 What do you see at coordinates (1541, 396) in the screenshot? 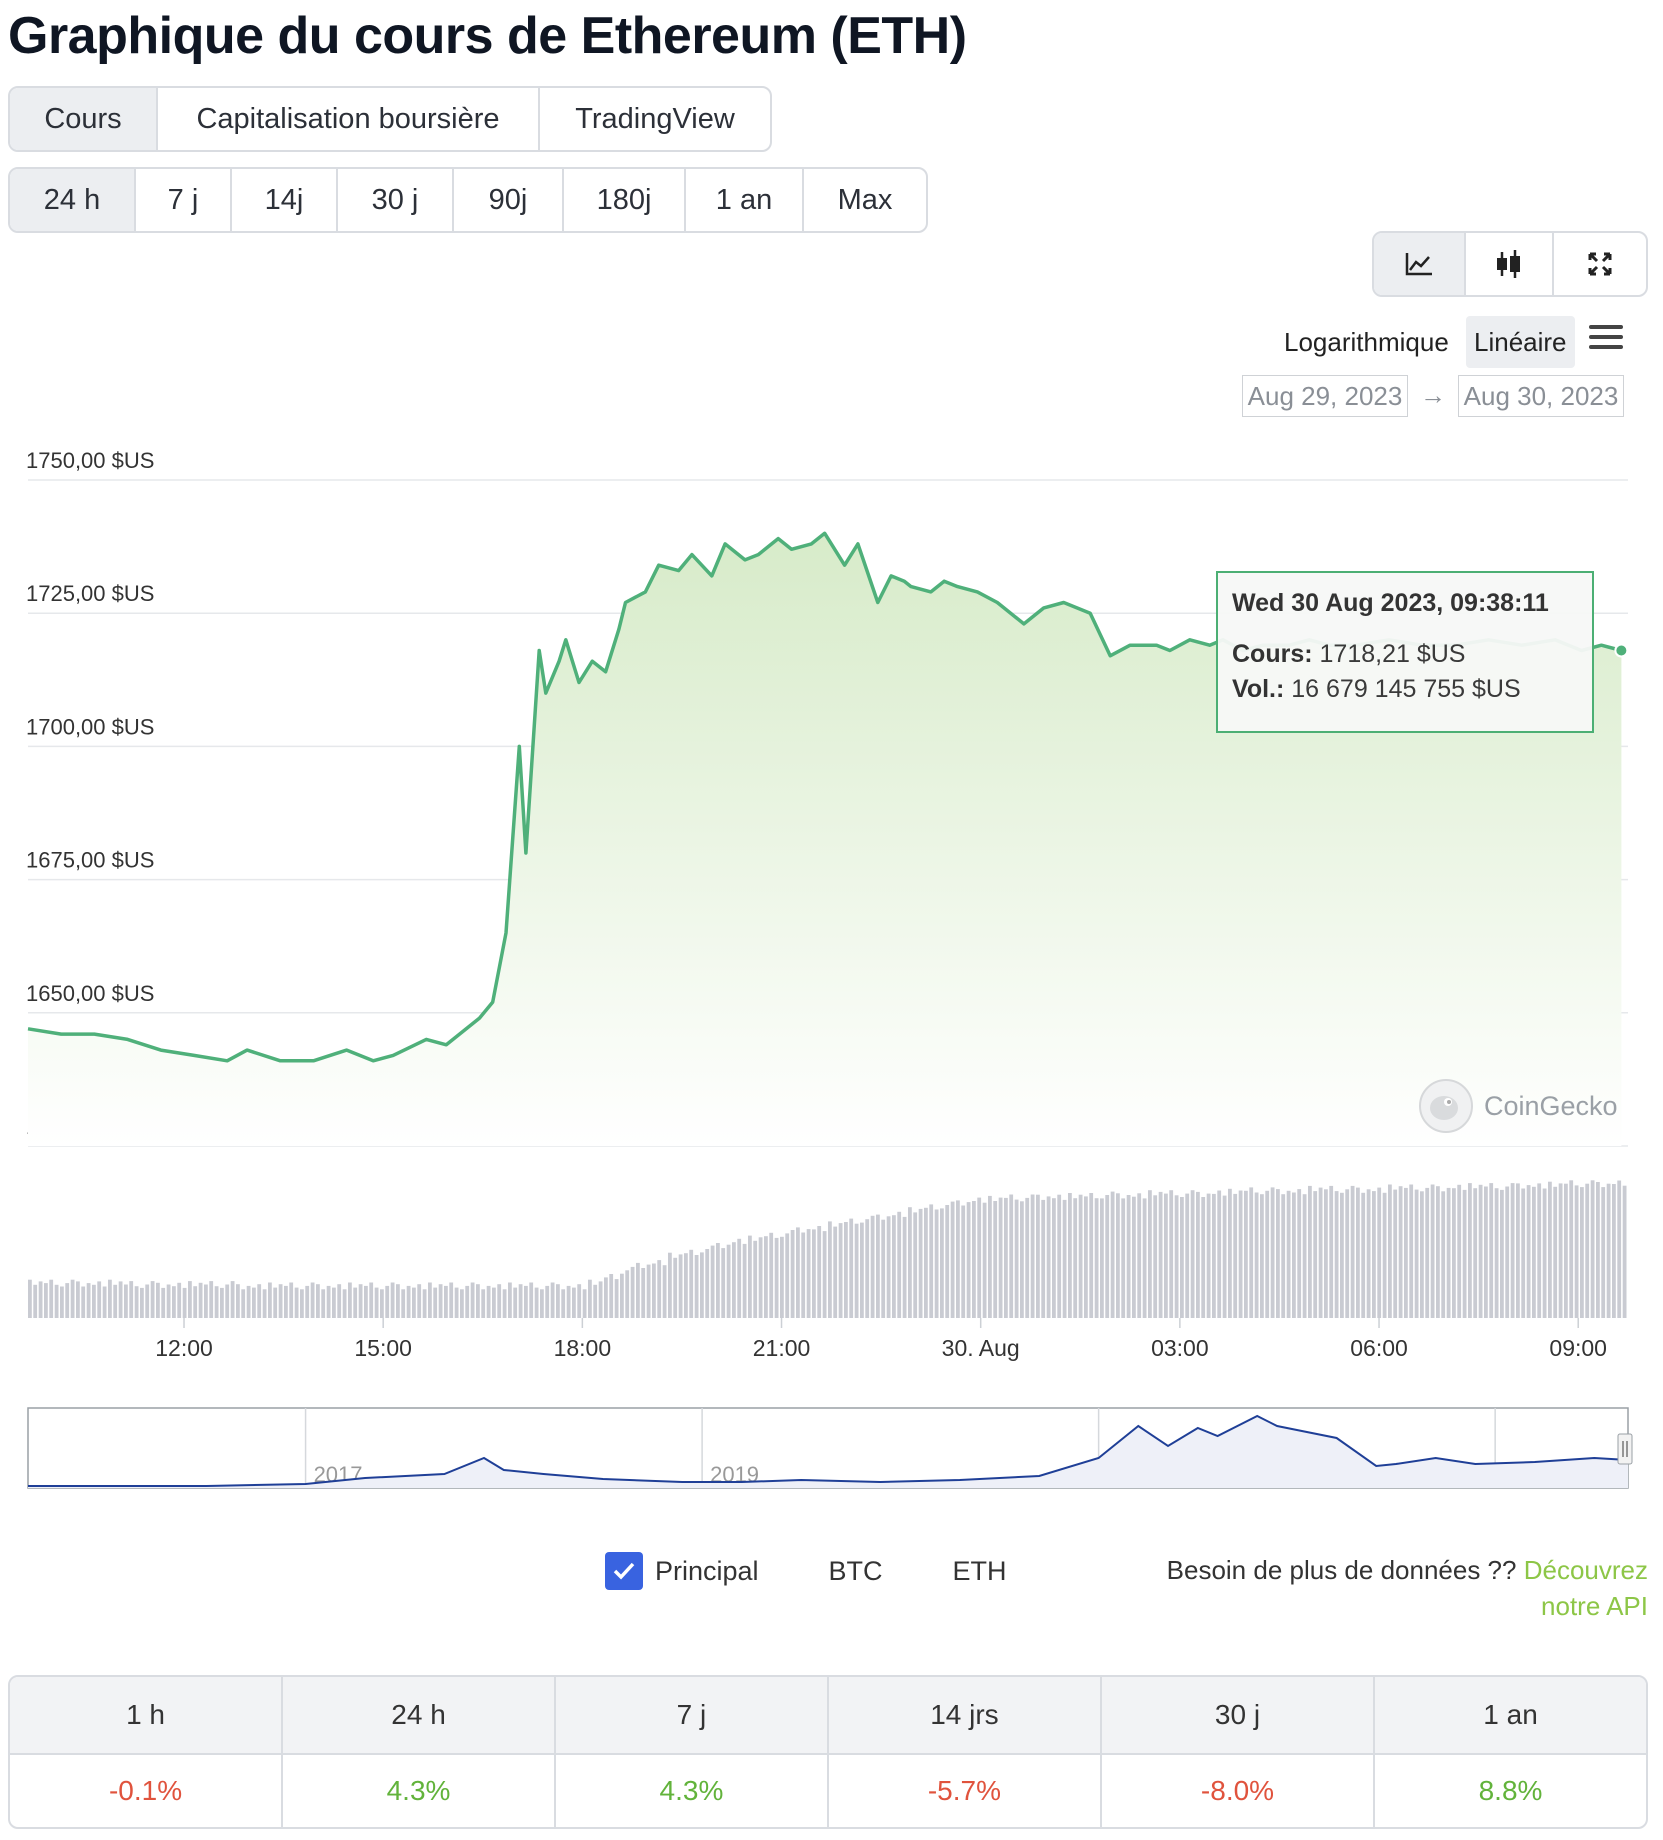
I see `date-to-input: Aug 30, 2023` at bounding box center [1541, 396].